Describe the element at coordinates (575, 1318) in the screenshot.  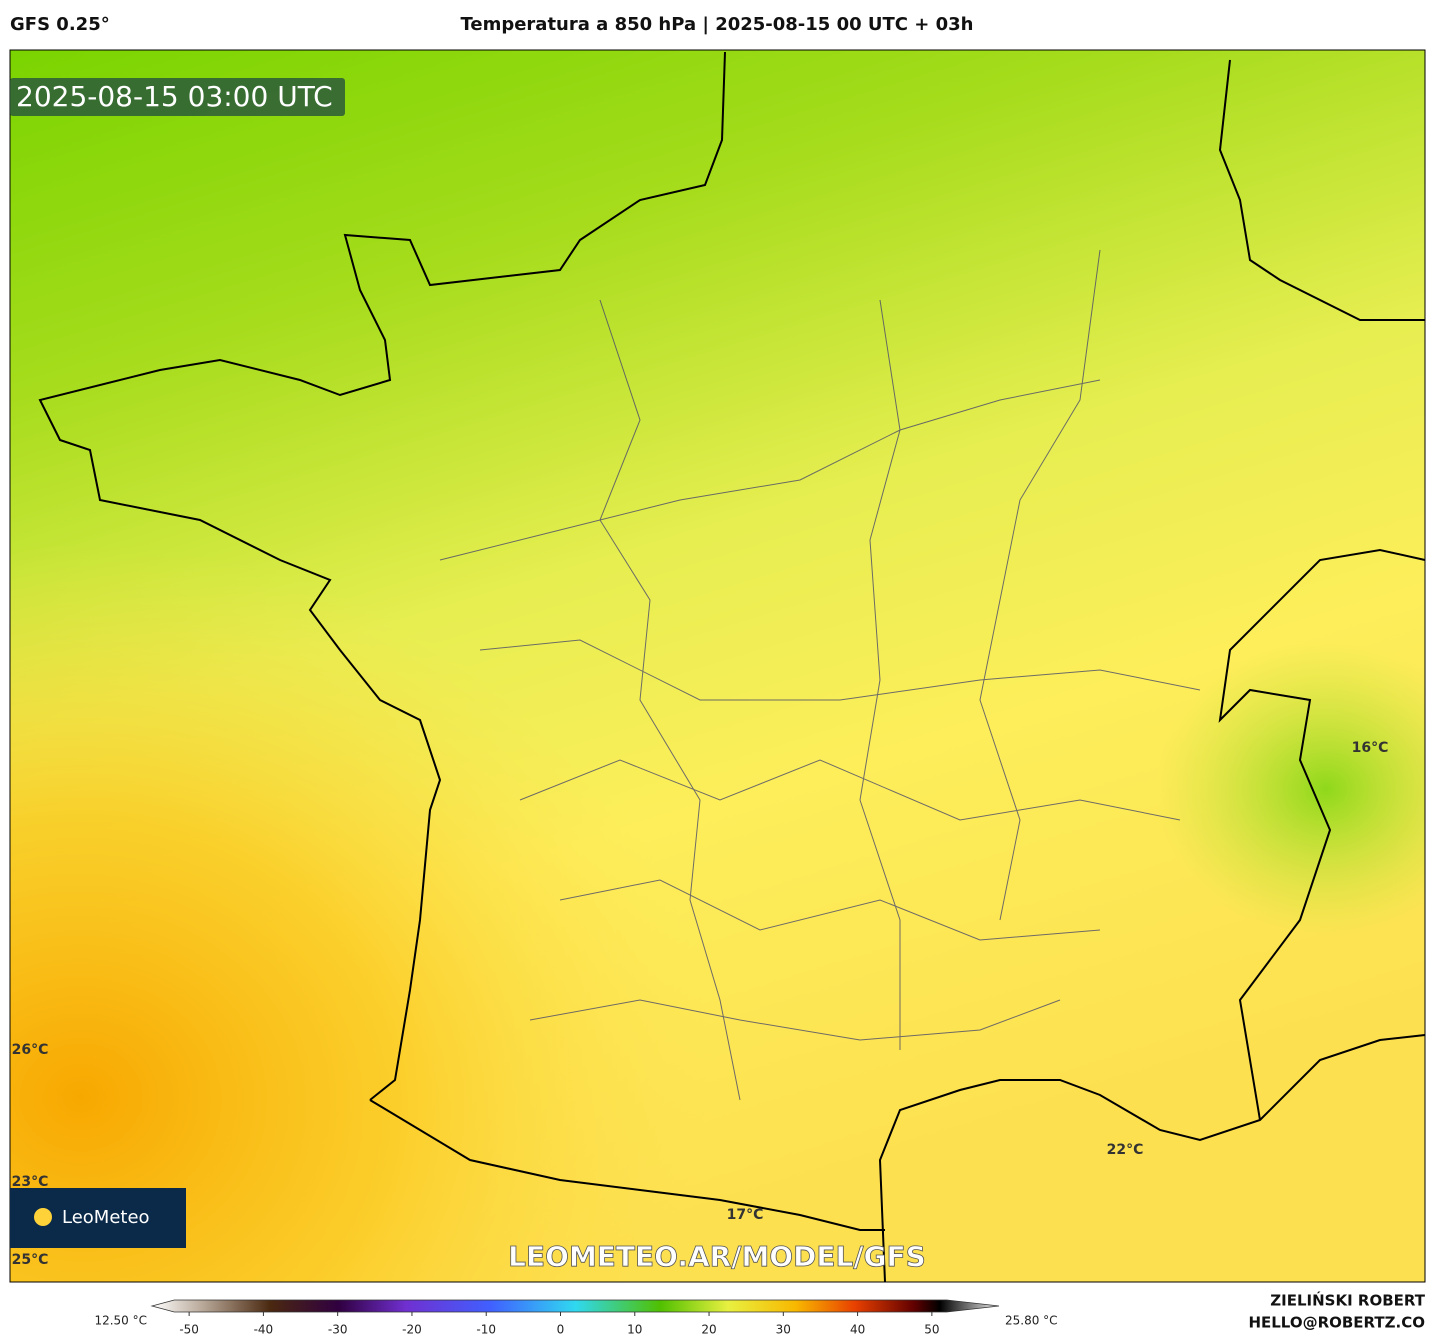
I see `colorbar: -50 -40 -30 -20 -10 0 10 20 30 40 50` at that location.